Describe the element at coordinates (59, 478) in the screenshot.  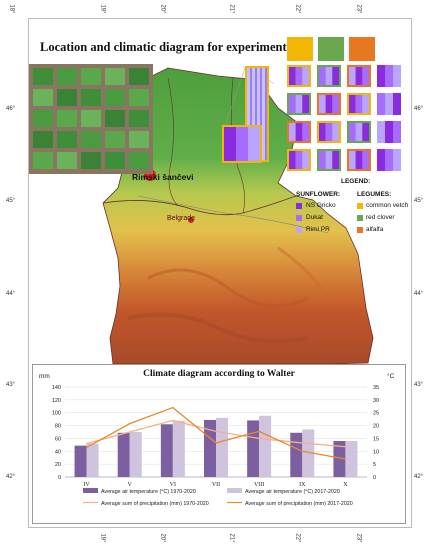
I see `y-left-tick: 0` at that location.